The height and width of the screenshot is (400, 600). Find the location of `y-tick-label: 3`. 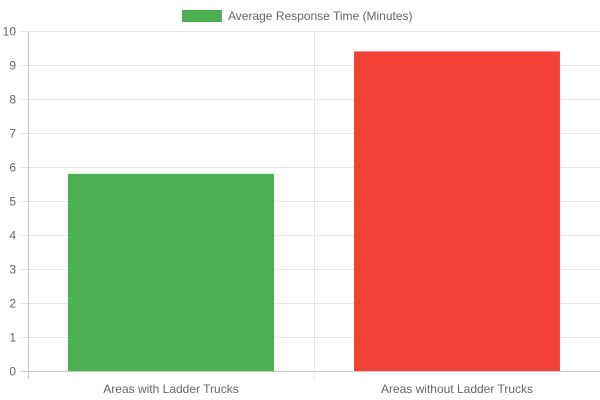

y-tick-label: 3 is located at coordinates (12, 270).